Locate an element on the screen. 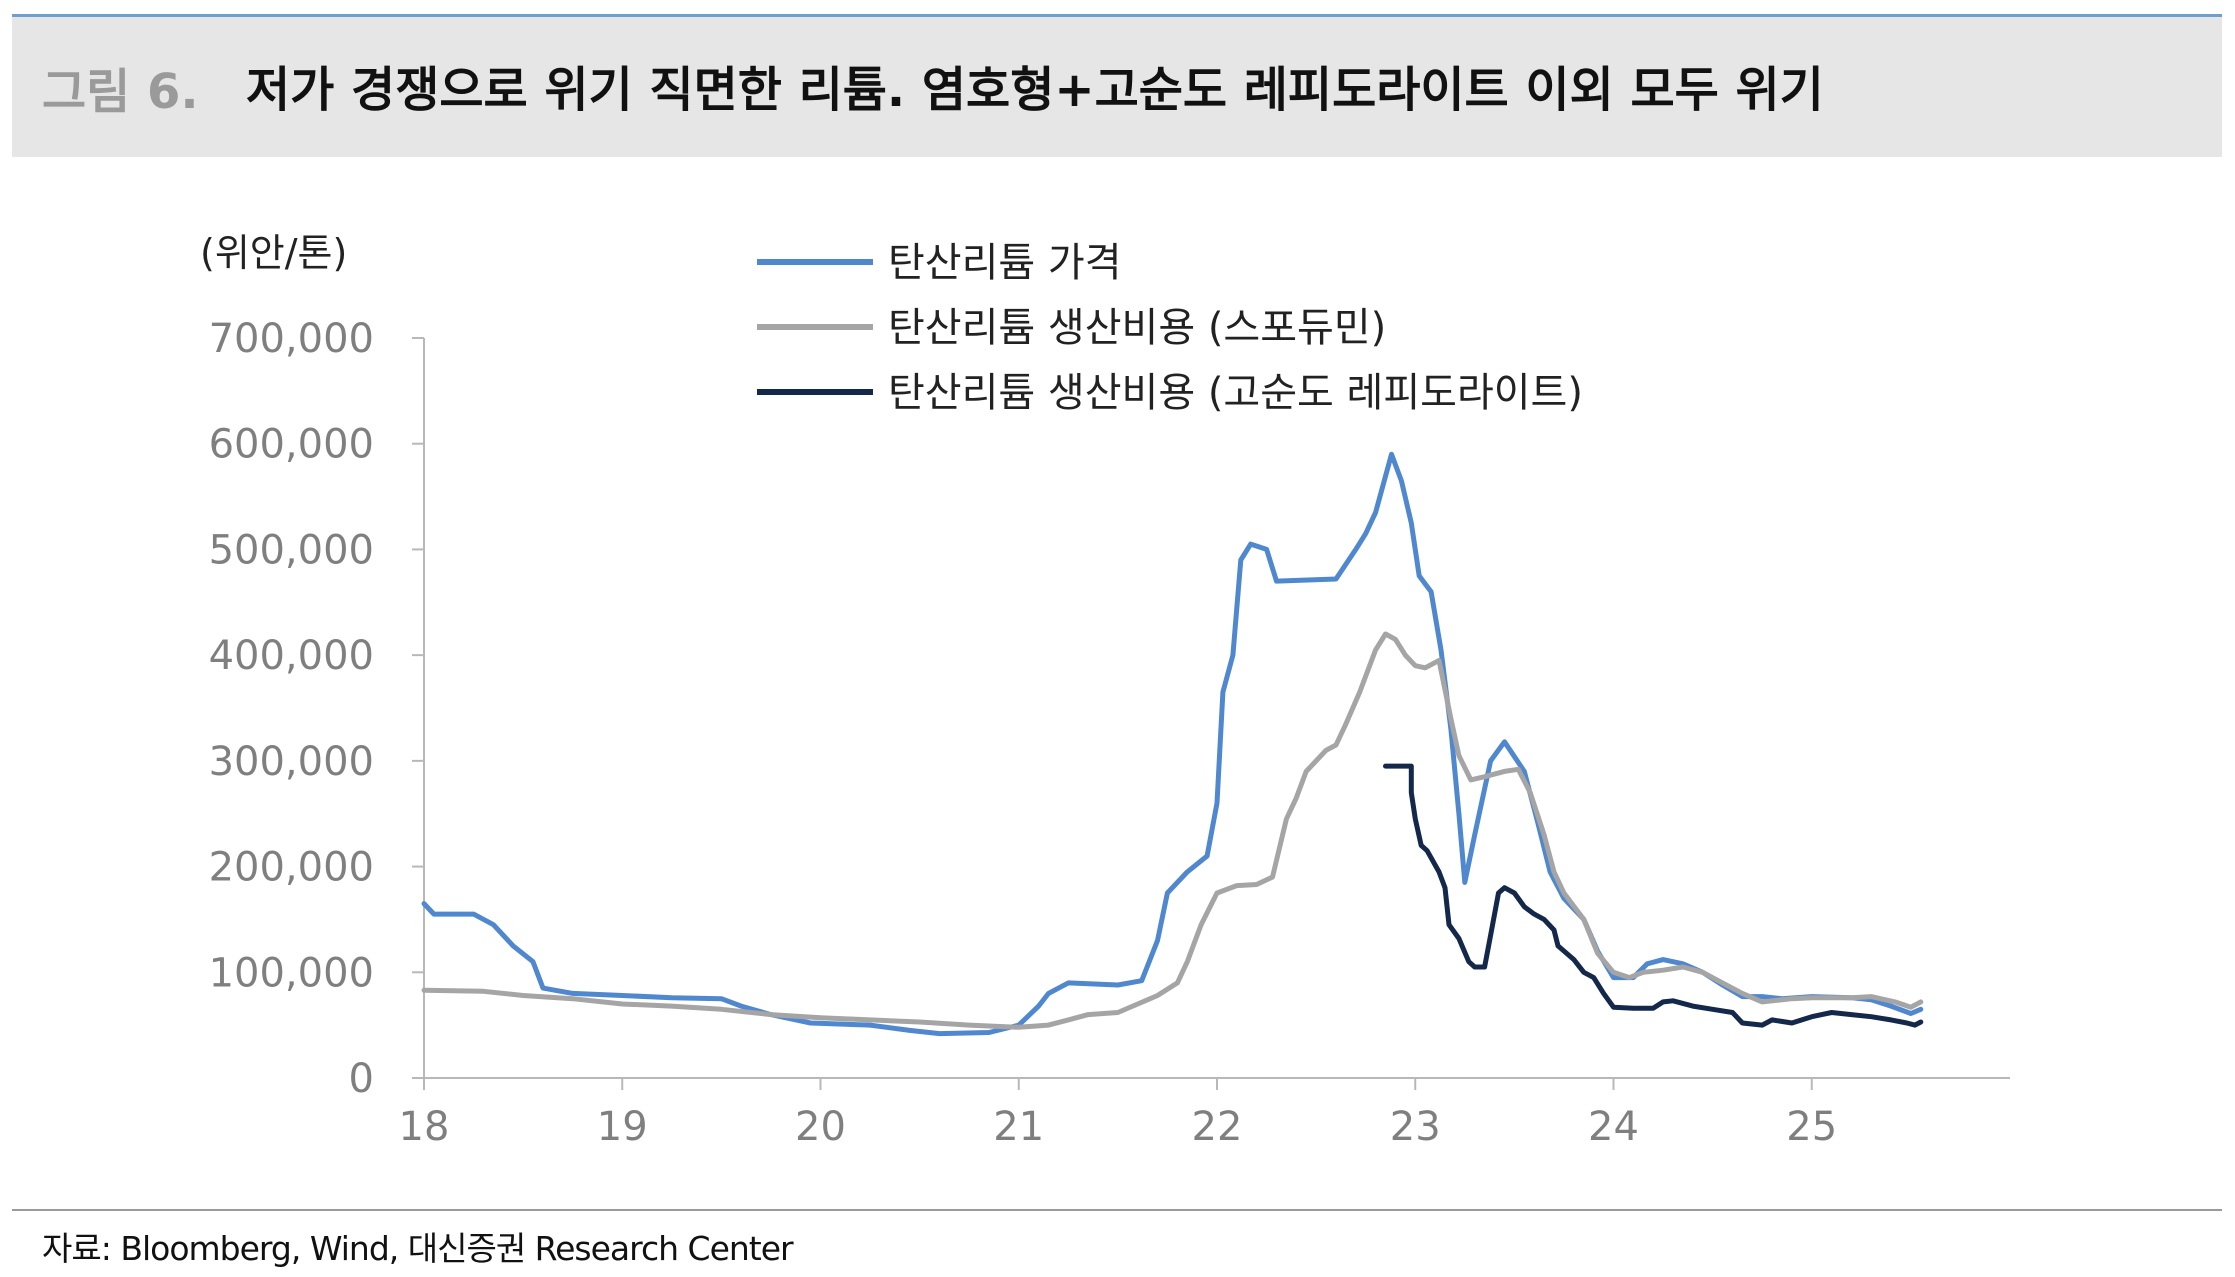 The image size is (2235, 1277). figure-label: 그림 6. is located at coordinates (120, 92).